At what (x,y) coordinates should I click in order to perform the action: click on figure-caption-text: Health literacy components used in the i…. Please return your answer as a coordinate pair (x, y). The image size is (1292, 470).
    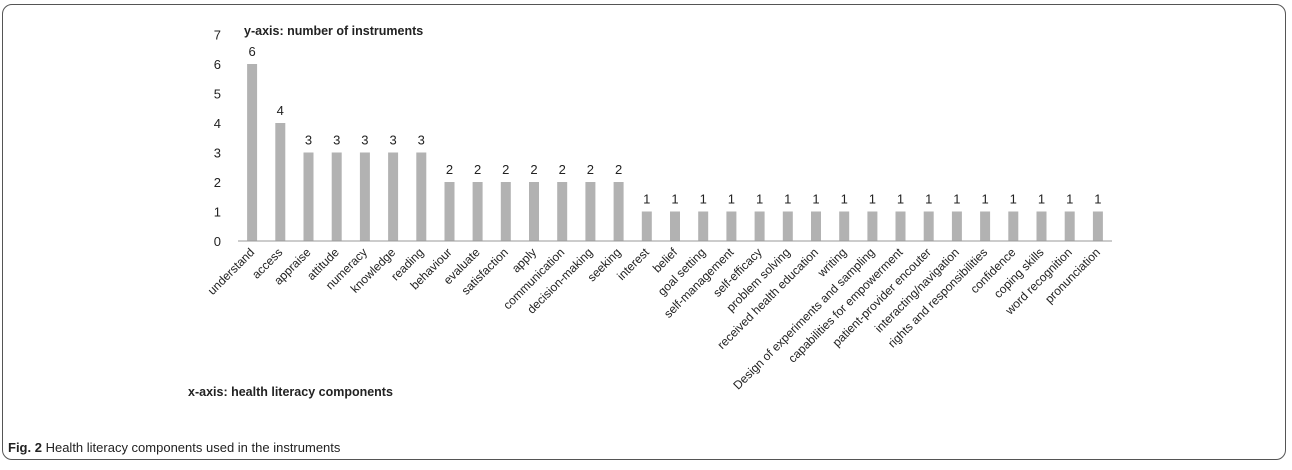
    Looking at the image, I should click on (193, 447).